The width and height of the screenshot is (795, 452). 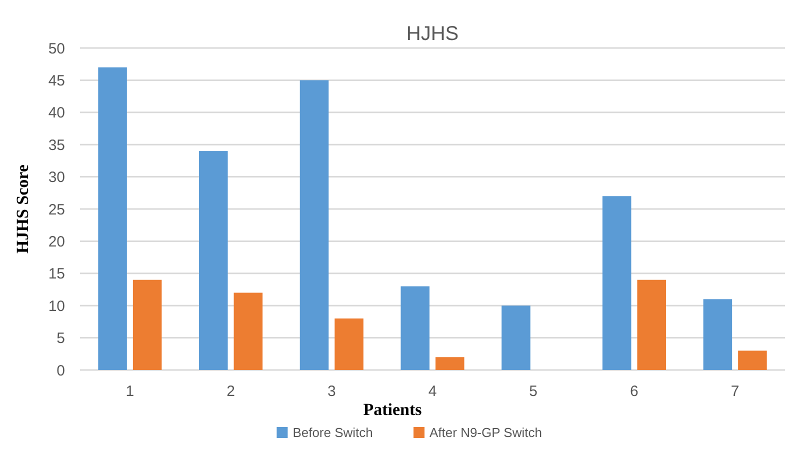 What do you see at coordinates (56, 81) in the screenshot?
I see `y-tick-label: 45` at bounding box center [56, 81].